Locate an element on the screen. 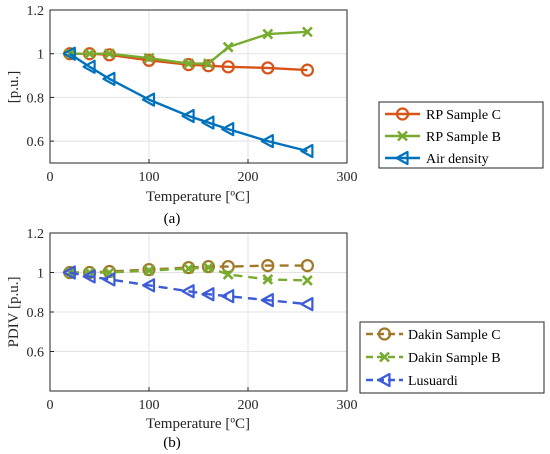  panel-a-ylabel: [p.u.] is located at coordinates (14, 87).